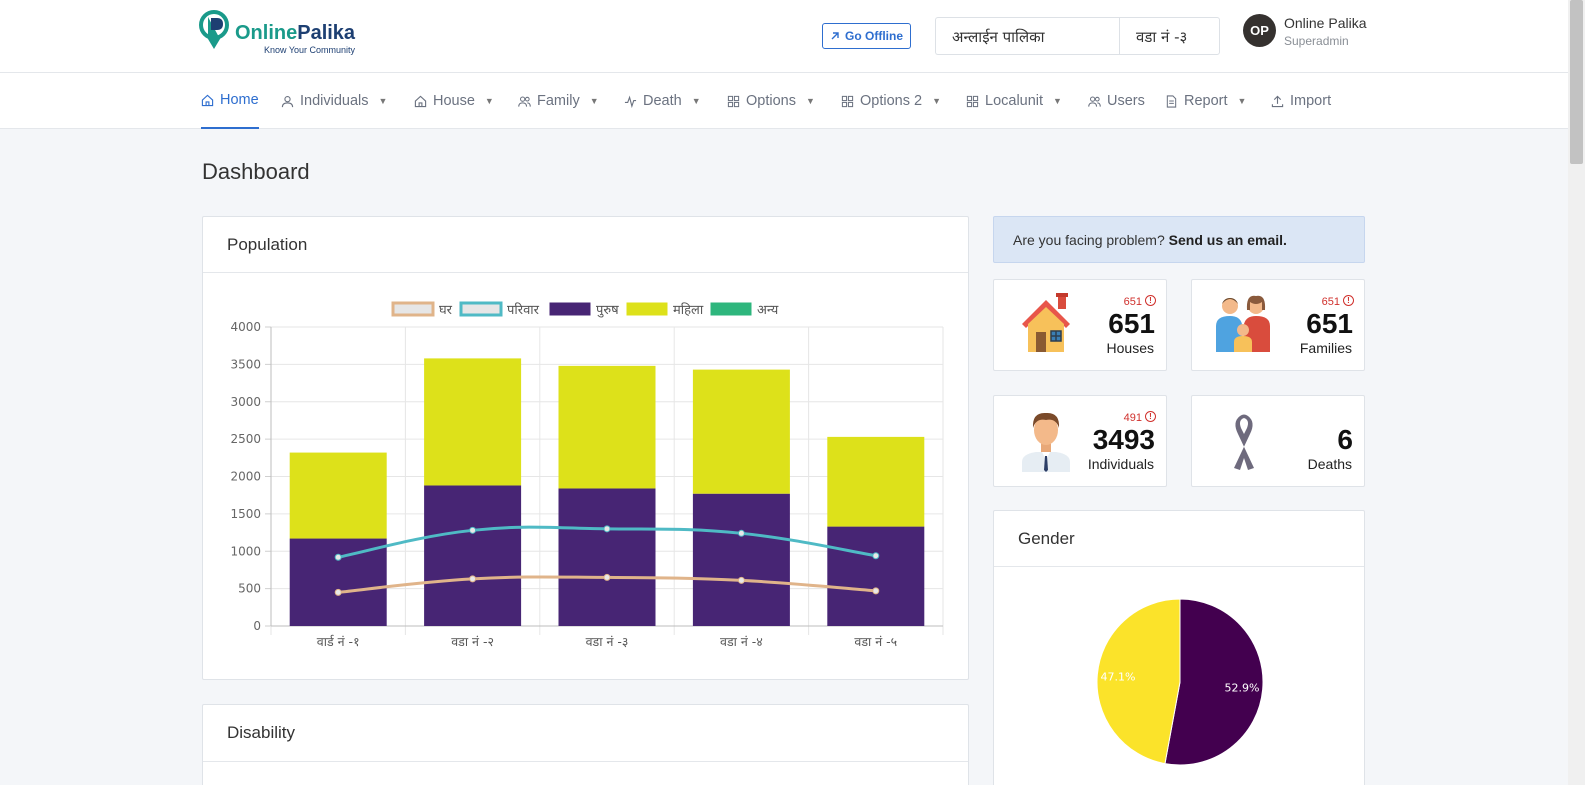 The image size is (1585, 785). Describe the element at coordinates (245, 402) in the screenshot. I see `y-tick-label: 3000` at that location.